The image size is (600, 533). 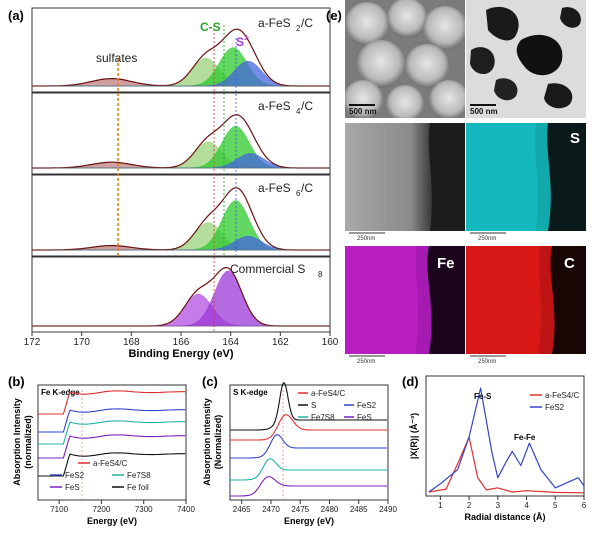 What do you see at coordinates (276, 270) in the screenshot?
I see `sample-label-4: Commercial S 8` at bounding box center [276, 270].